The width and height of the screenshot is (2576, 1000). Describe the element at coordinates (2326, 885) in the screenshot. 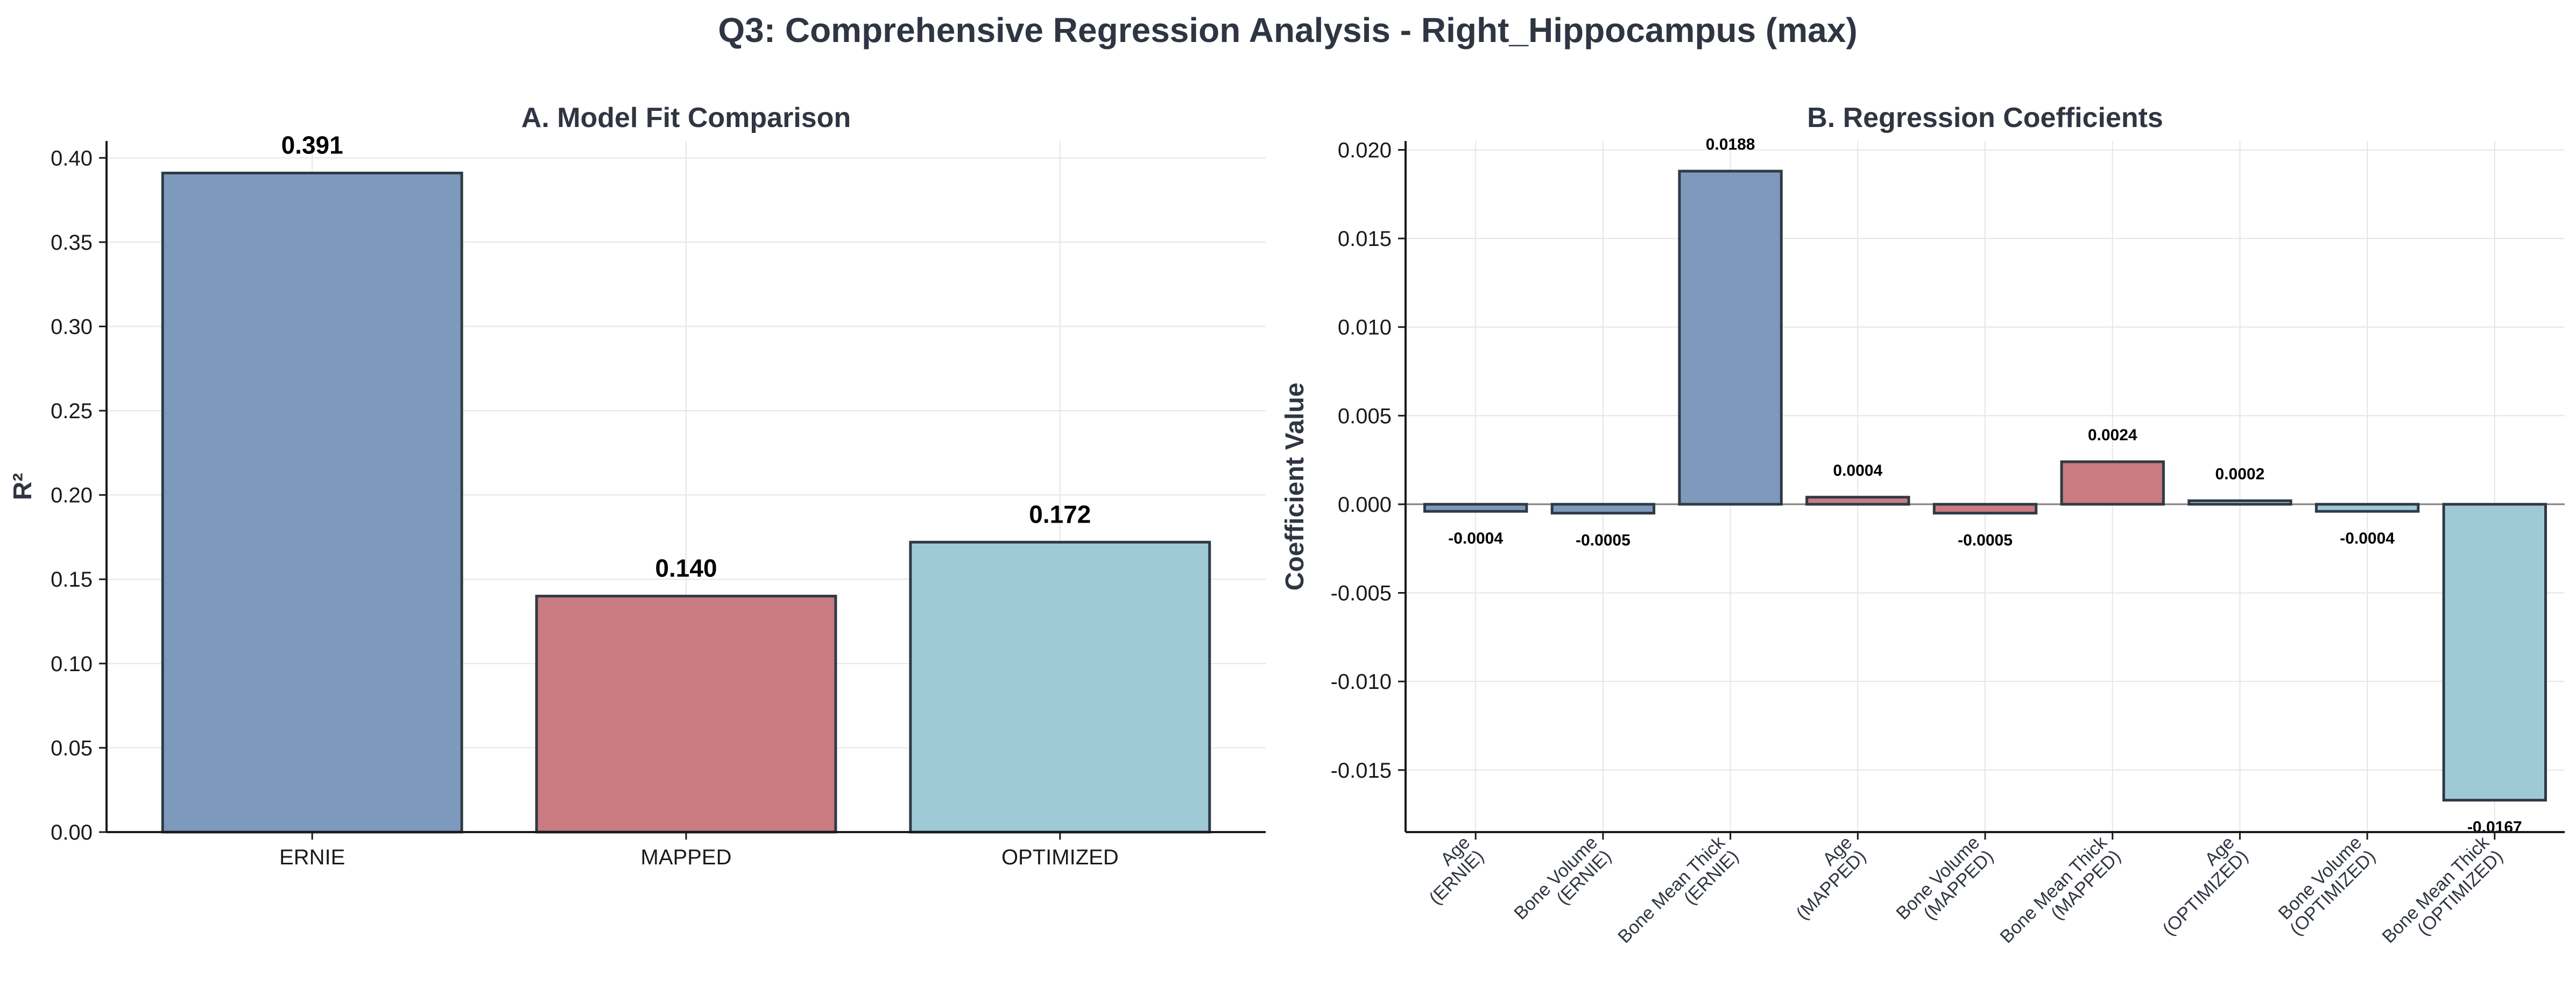

I see `x-tick-label: Bone Volume(OPTIMIZED)` at that location.